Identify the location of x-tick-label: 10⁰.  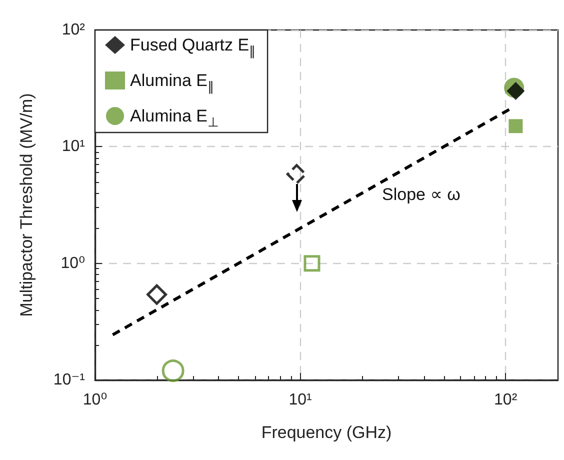
(95, 400).